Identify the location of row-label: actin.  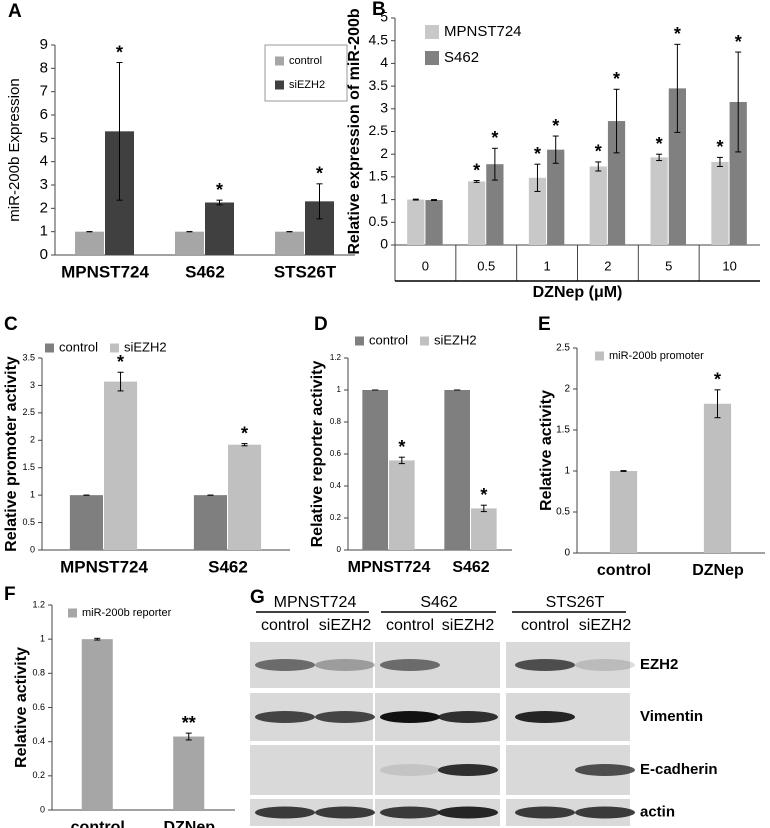
(657, 811).